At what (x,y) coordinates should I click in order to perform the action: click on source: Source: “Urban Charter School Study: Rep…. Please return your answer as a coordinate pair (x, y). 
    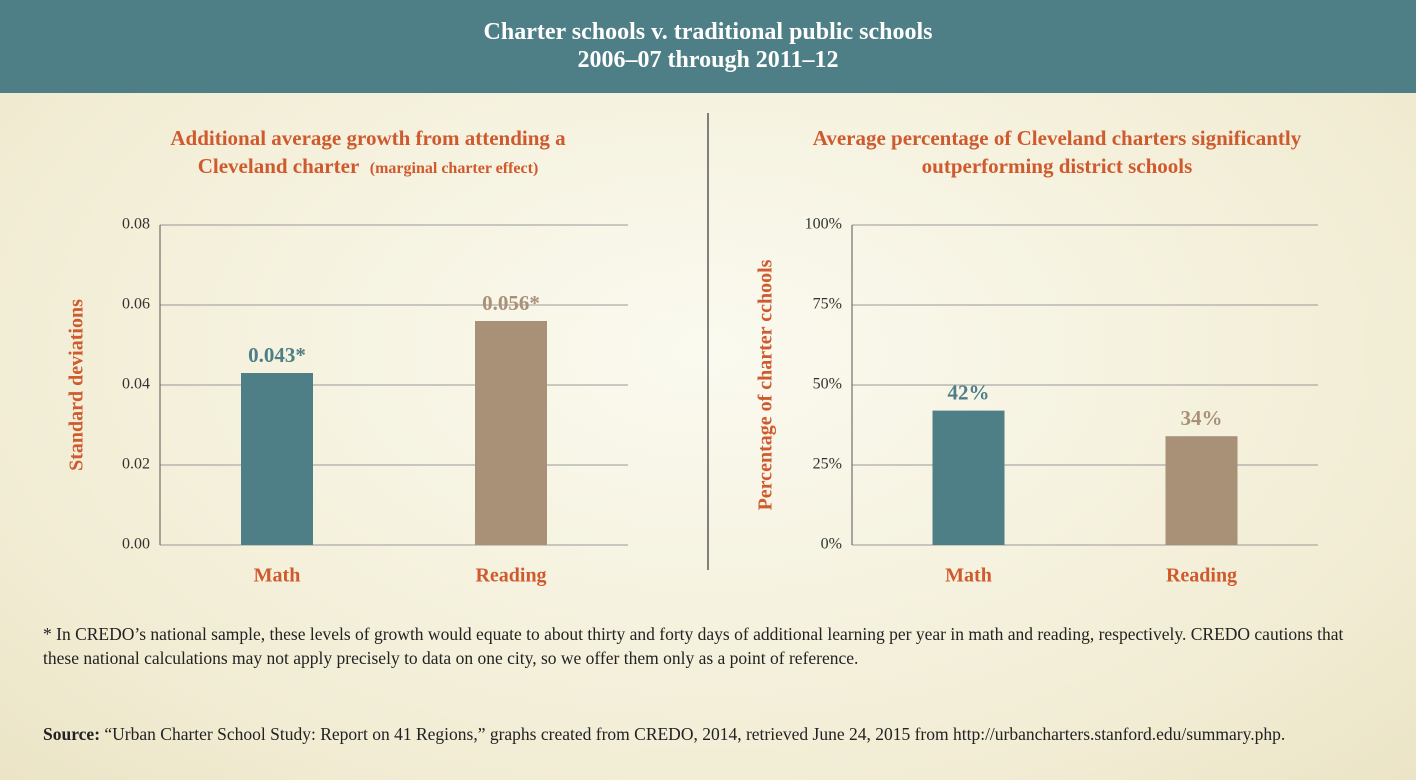
    Looking at the image, I should click on (673, 734).